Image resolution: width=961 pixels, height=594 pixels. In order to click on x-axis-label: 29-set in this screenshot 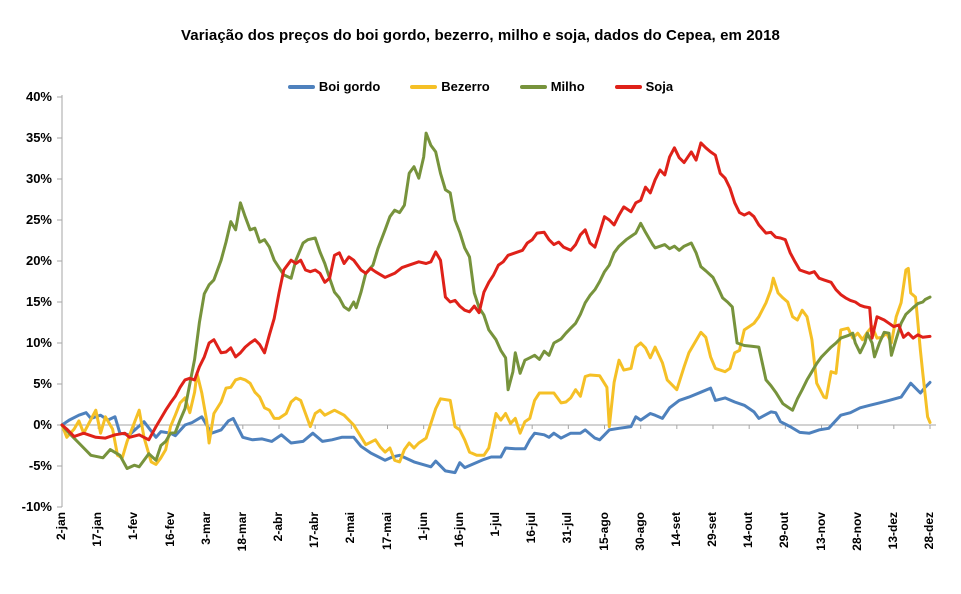, I will do `click(712, 529)`.